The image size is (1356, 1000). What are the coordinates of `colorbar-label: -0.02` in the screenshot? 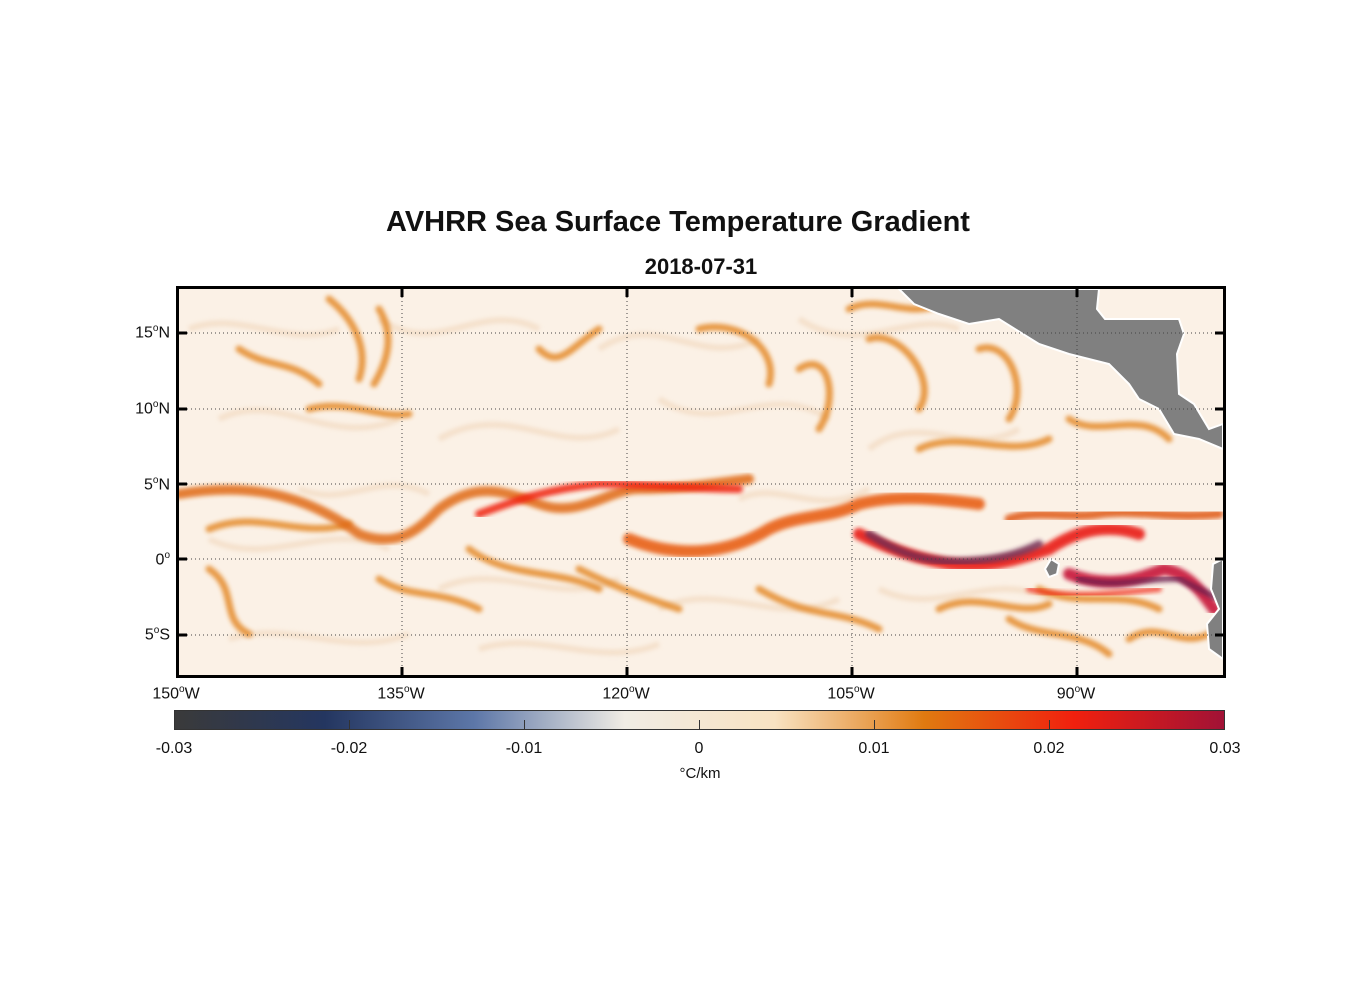 It's located at (349, 748).